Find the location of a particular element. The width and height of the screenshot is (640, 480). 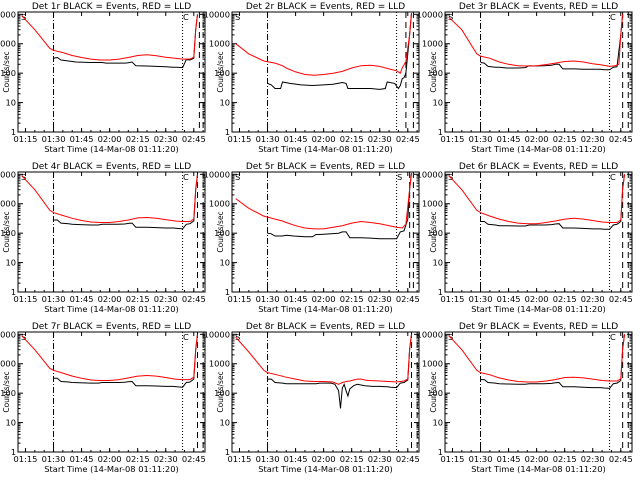

chart-7-xlabel: Start Time (14-Mar-08 01:11:20) is located at coordinates (111, 469).